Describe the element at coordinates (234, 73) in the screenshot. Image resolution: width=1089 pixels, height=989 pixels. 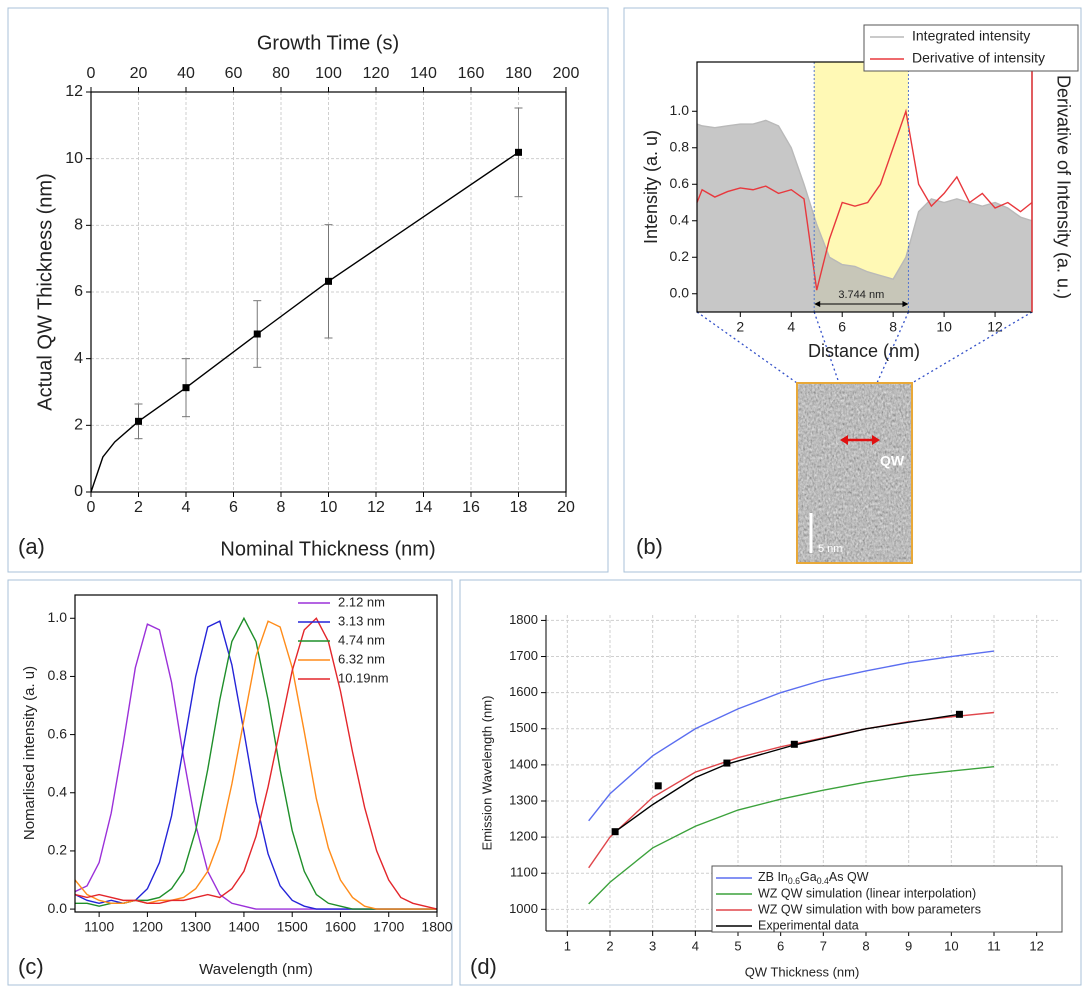
I see `x2-tick-label: 60` at that location.